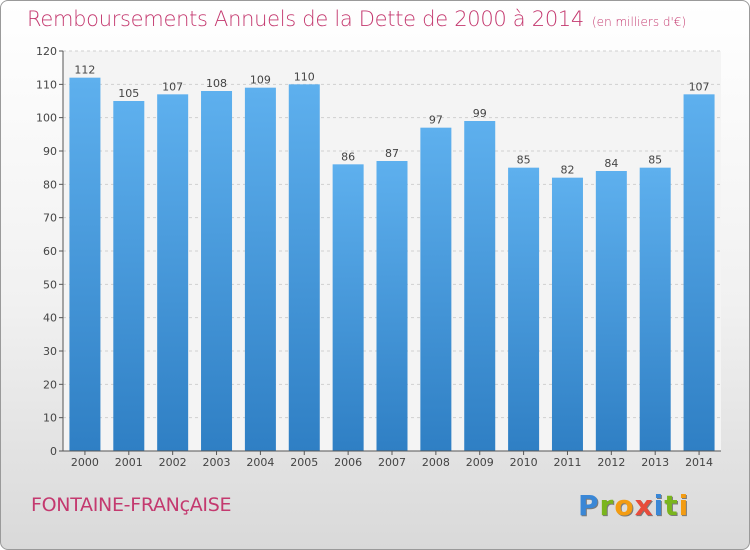 Image resolution: width=750 pixels, height=550 pixels. What do you see at coordinates (129, 462) in the screenshot?
I see `x-tick-label: 2001` at bounding box center [129, 462].